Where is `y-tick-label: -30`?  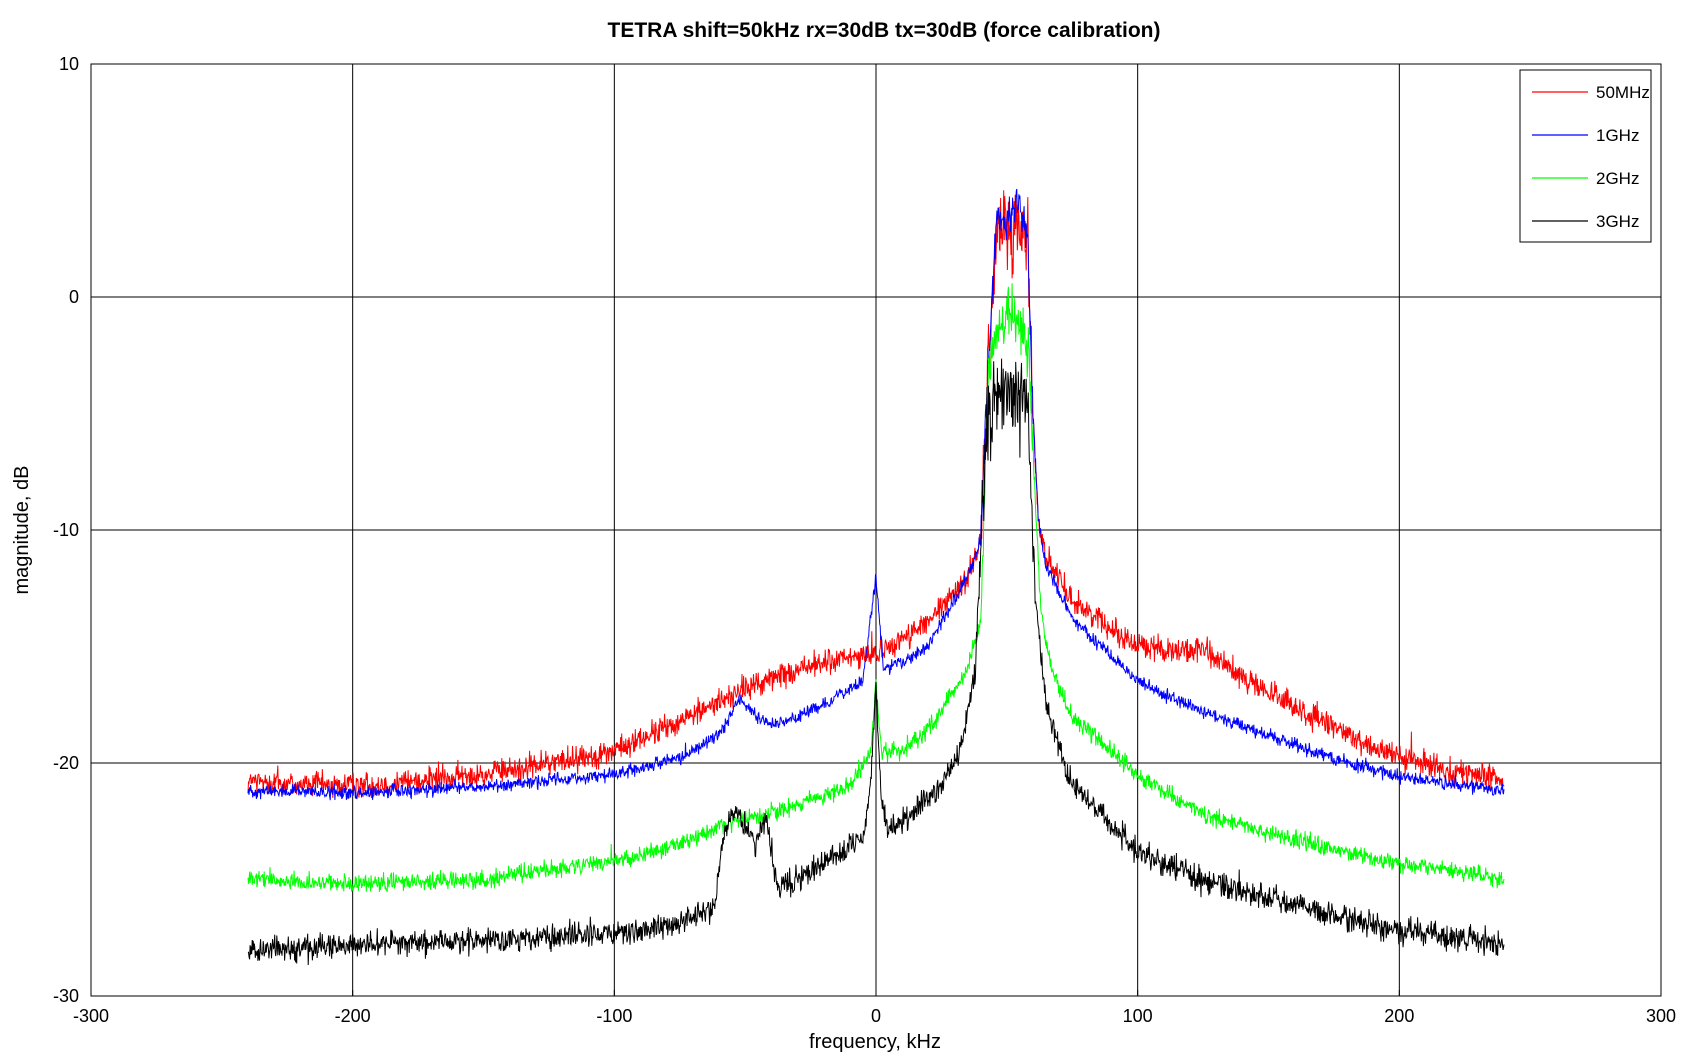
y-tick-label: -30 is located at coordinates (66, 996).